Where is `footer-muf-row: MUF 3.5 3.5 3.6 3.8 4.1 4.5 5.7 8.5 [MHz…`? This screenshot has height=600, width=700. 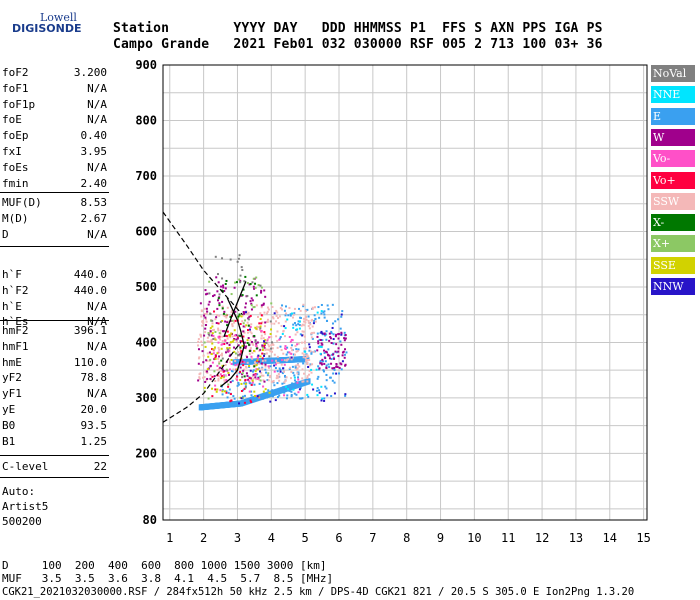
footer-muf-row: MUF 3.5 3.5 3.6 3.8 4.1 4.5 5.7 8.5 [MHz… is located at coordinates (168, 578).